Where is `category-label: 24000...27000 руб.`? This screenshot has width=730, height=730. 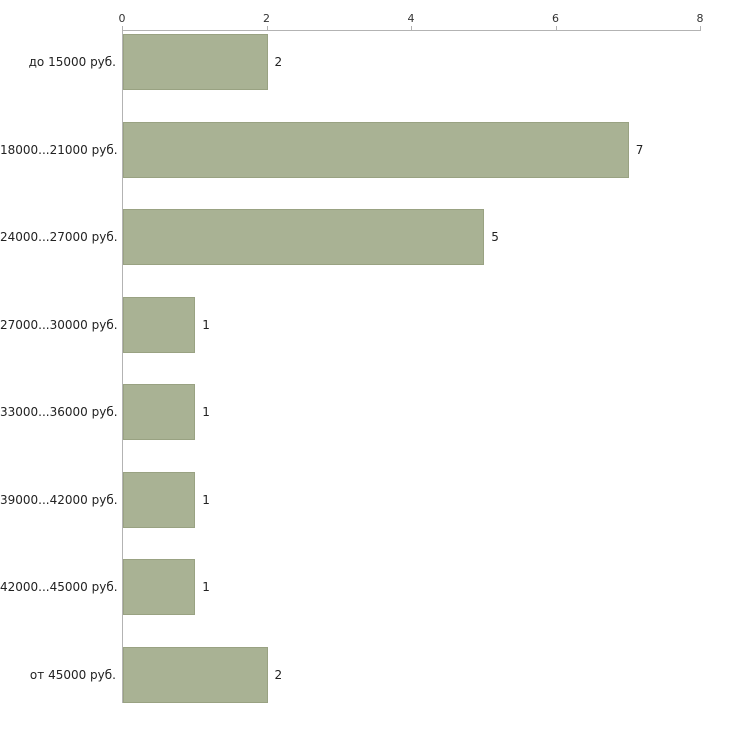 category-label: 24000...27000 руб. is located at coordinates (59, 237).